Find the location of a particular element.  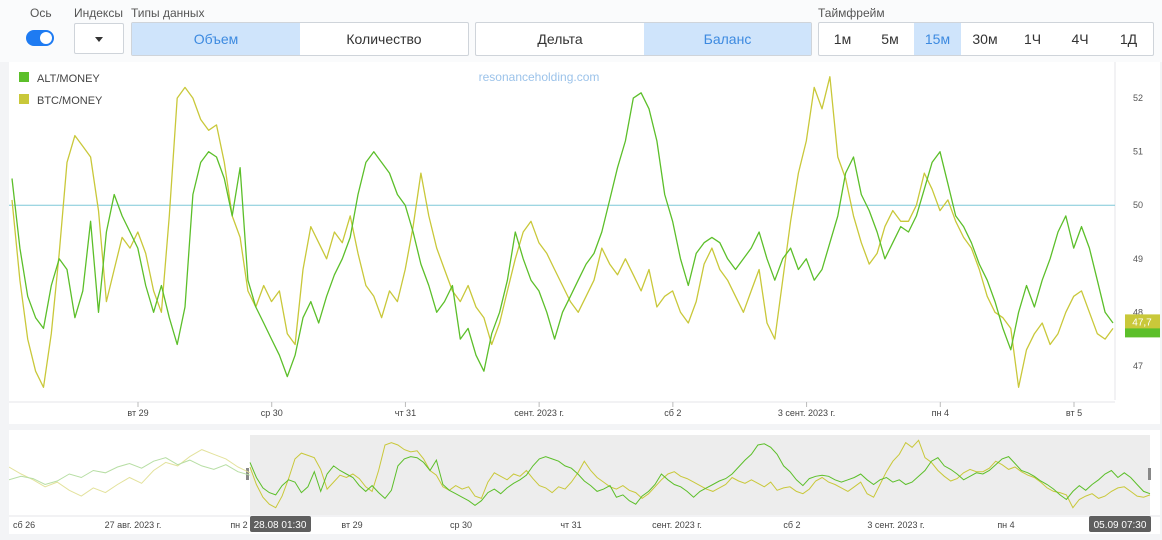

navigator-pre-line-btc is located at coordinates (129, 473).